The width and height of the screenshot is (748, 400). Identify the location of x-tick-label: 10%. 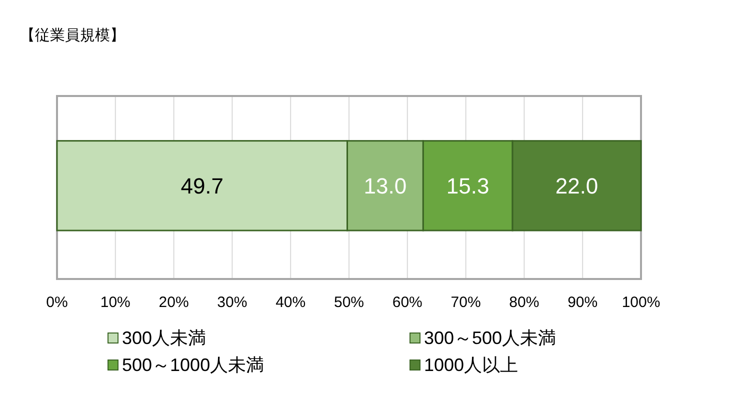
(115, 302).